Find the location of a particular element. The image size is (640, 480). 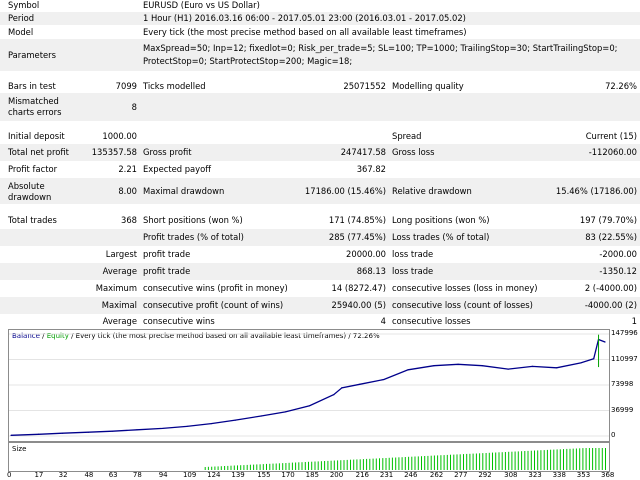

x-tick-label: 139 is located at coordinates (238, 475).